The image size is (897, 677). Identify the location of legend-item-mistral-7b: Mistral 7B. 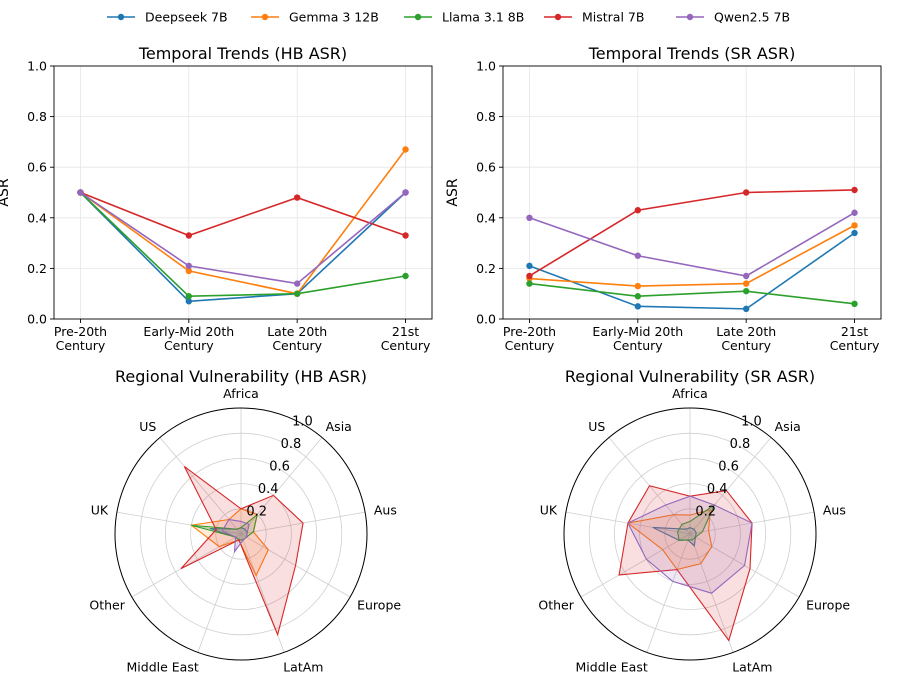
(594, 17).